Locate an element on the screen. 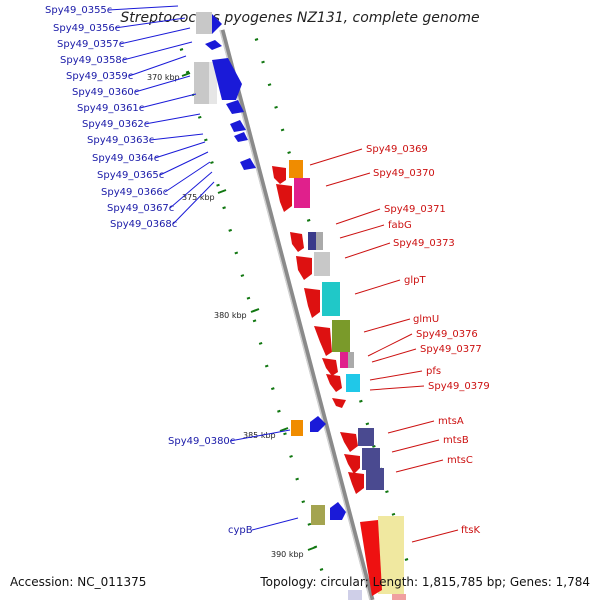 This screenshot has width=600, height=600. gene-block-fabG is located at coordinates (319, 241).